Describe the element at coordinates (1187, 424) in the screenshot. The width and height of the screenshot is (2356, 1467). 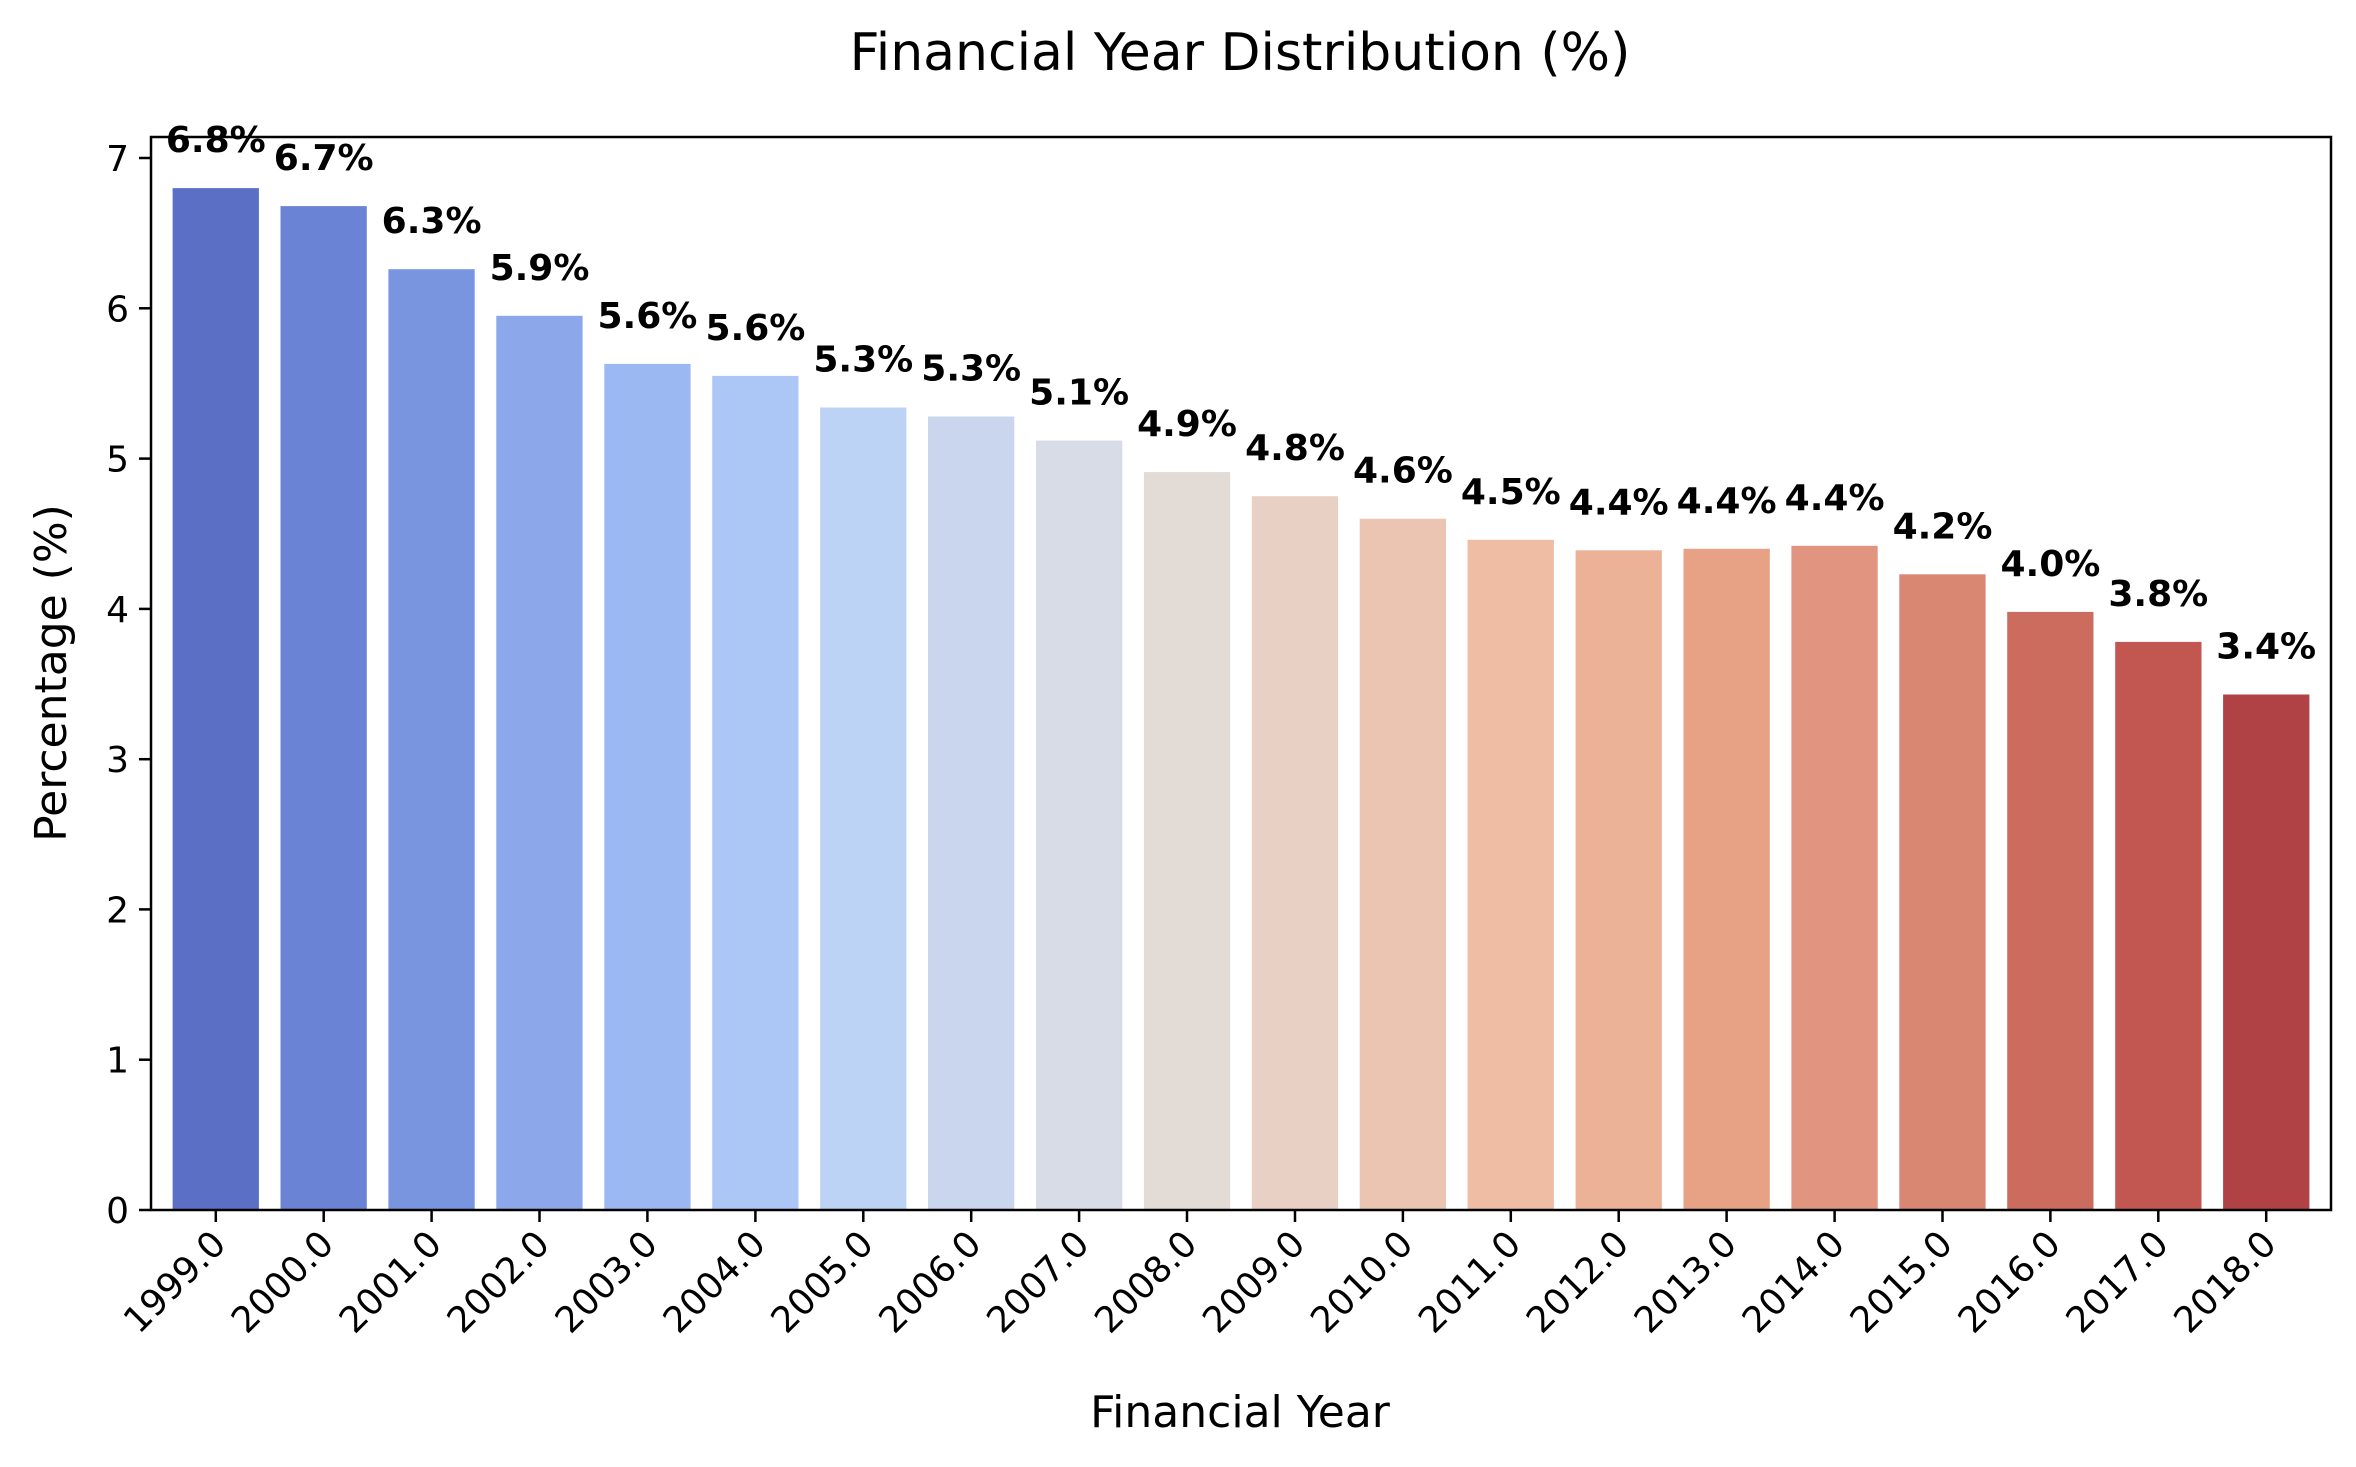
I see `data-label-2008.0: 4.9%` at that location.